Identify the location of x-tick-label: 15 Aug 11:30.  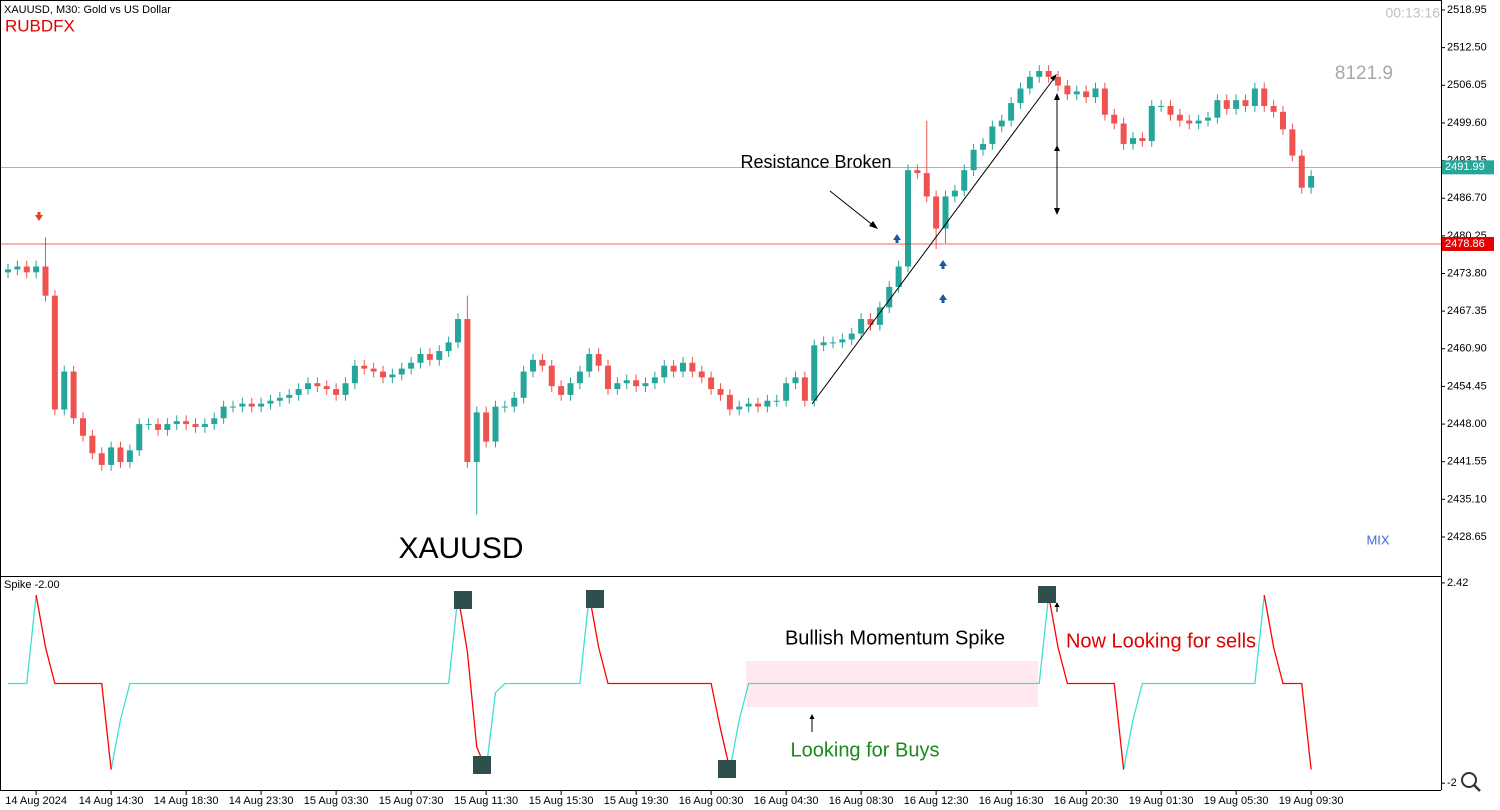
(486, 801).